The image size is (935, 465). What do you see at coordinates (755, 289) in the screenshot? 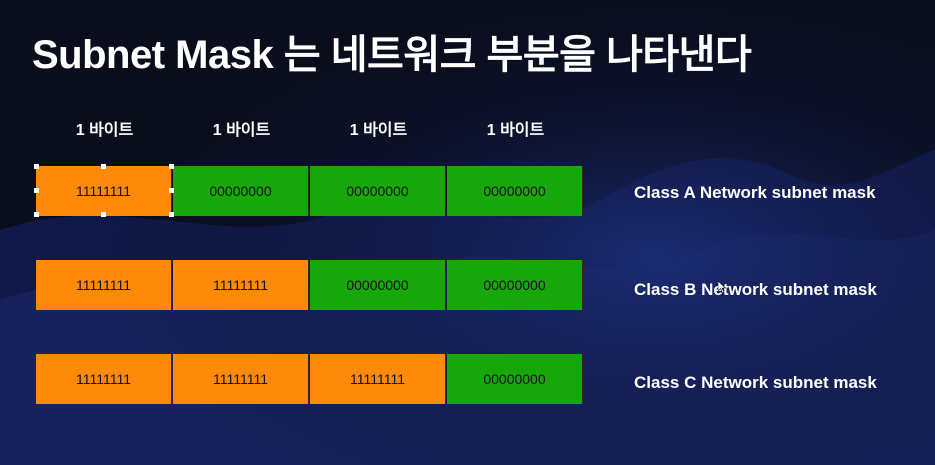
I see `class-b-label: Class B Network subnet mask` at bounding box center [755, 289].